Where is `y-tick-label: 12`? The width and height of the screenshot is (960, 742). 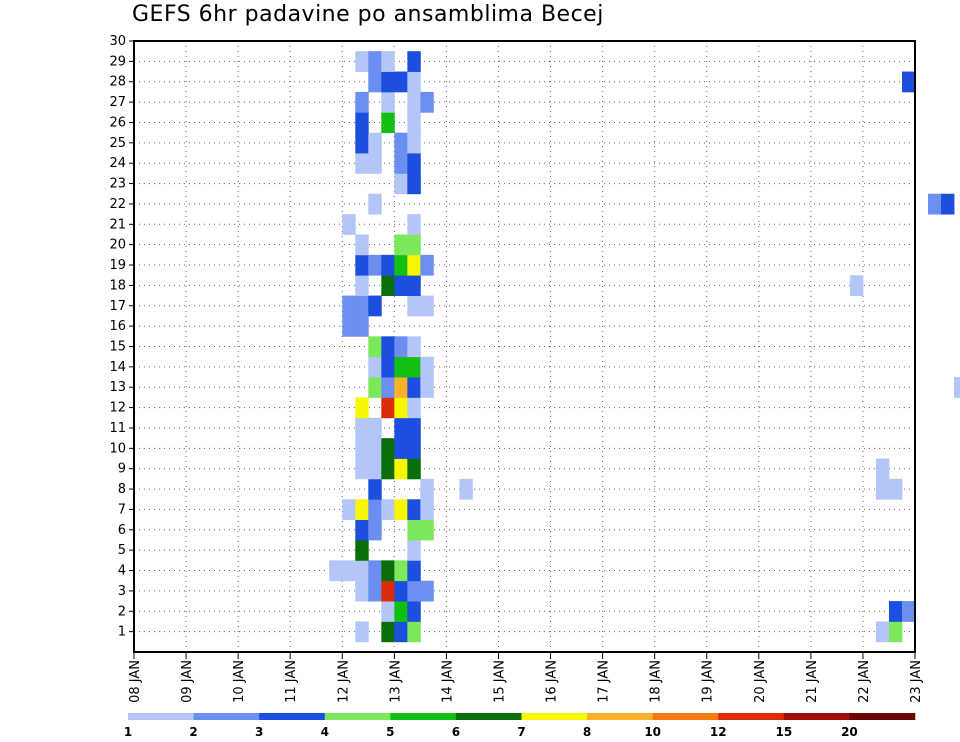
y-tick-label: 12 is located at coordinates (117, 408).